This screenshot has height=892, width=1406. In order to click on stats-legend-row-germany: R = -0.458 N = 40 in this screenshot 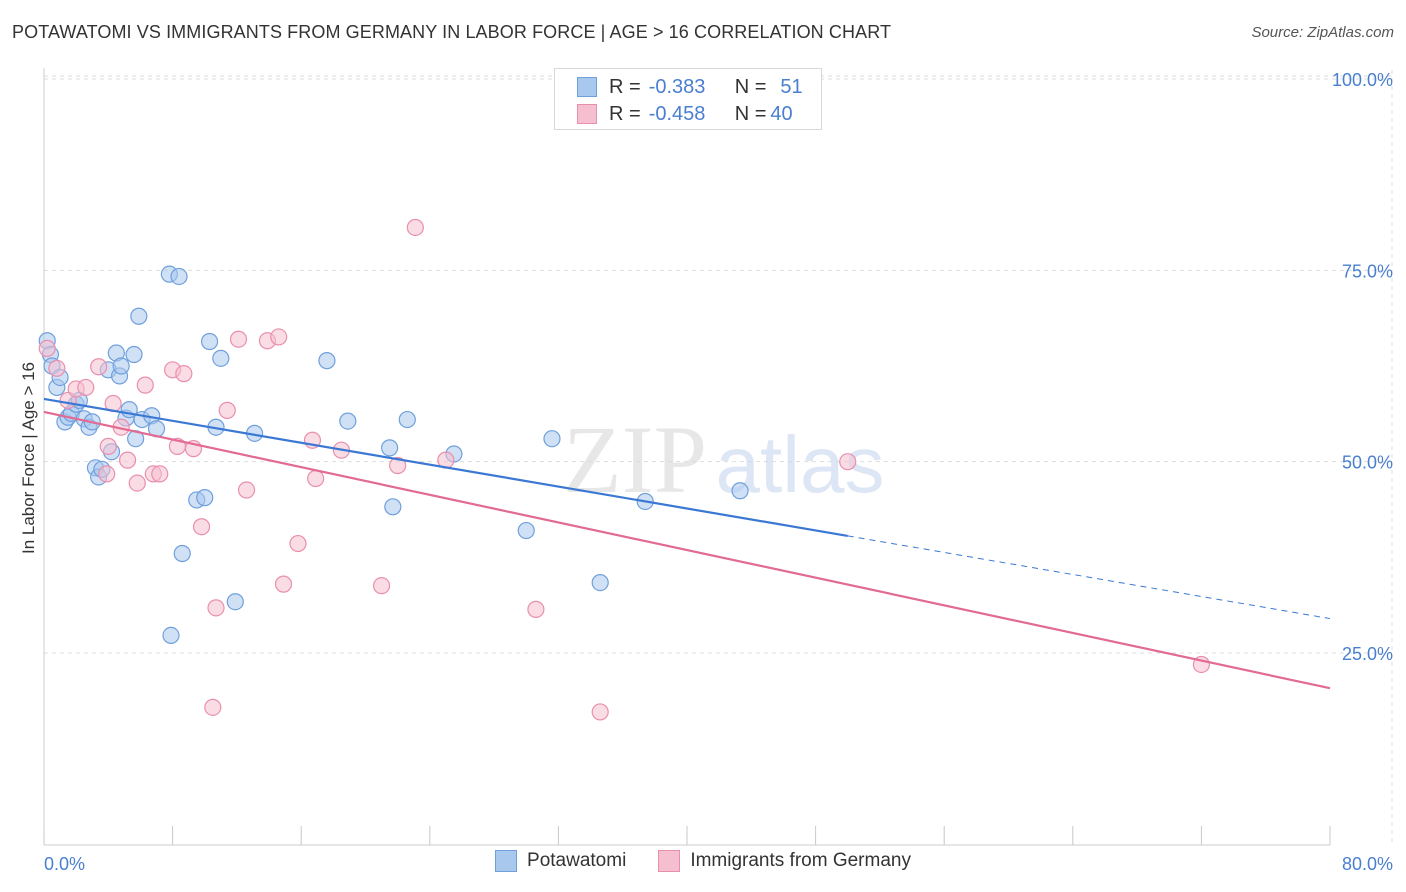, I will do `click(674, 114)`.